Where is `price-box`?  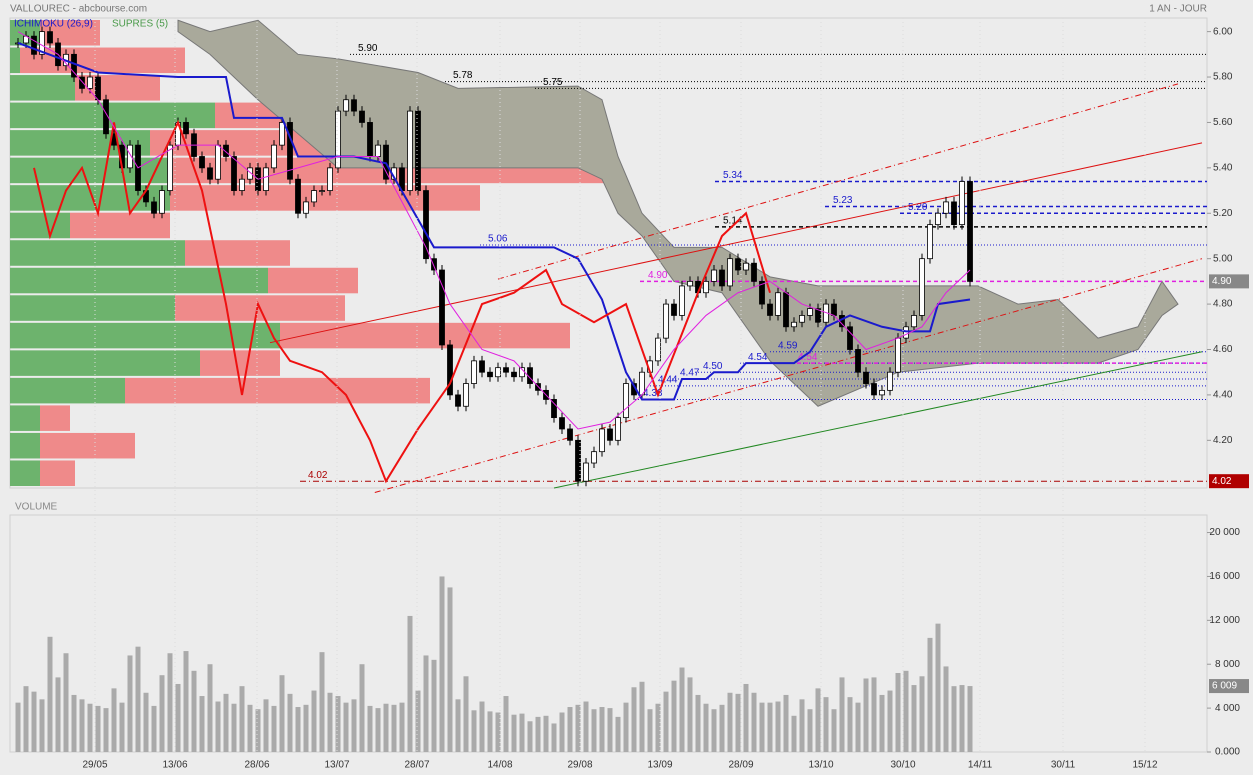 price-box is located at coordinates (1229, 281).